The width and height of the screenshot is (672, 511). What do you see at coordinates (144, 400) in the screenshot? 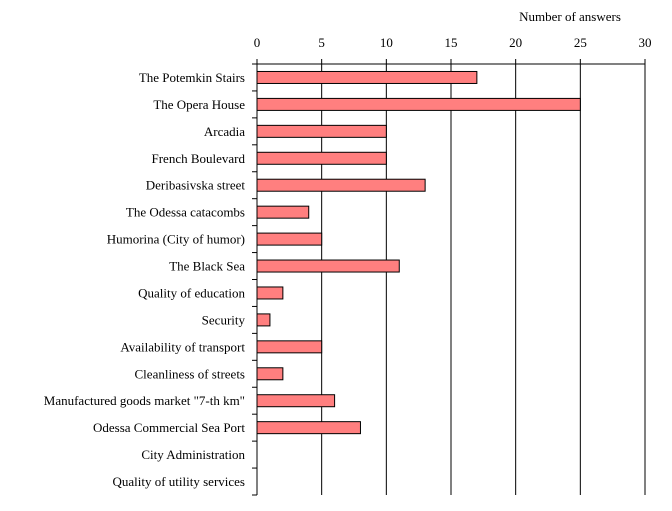
I see `category-label: Manufactured goods market "7-th km"` at bounding box center [144, 400].